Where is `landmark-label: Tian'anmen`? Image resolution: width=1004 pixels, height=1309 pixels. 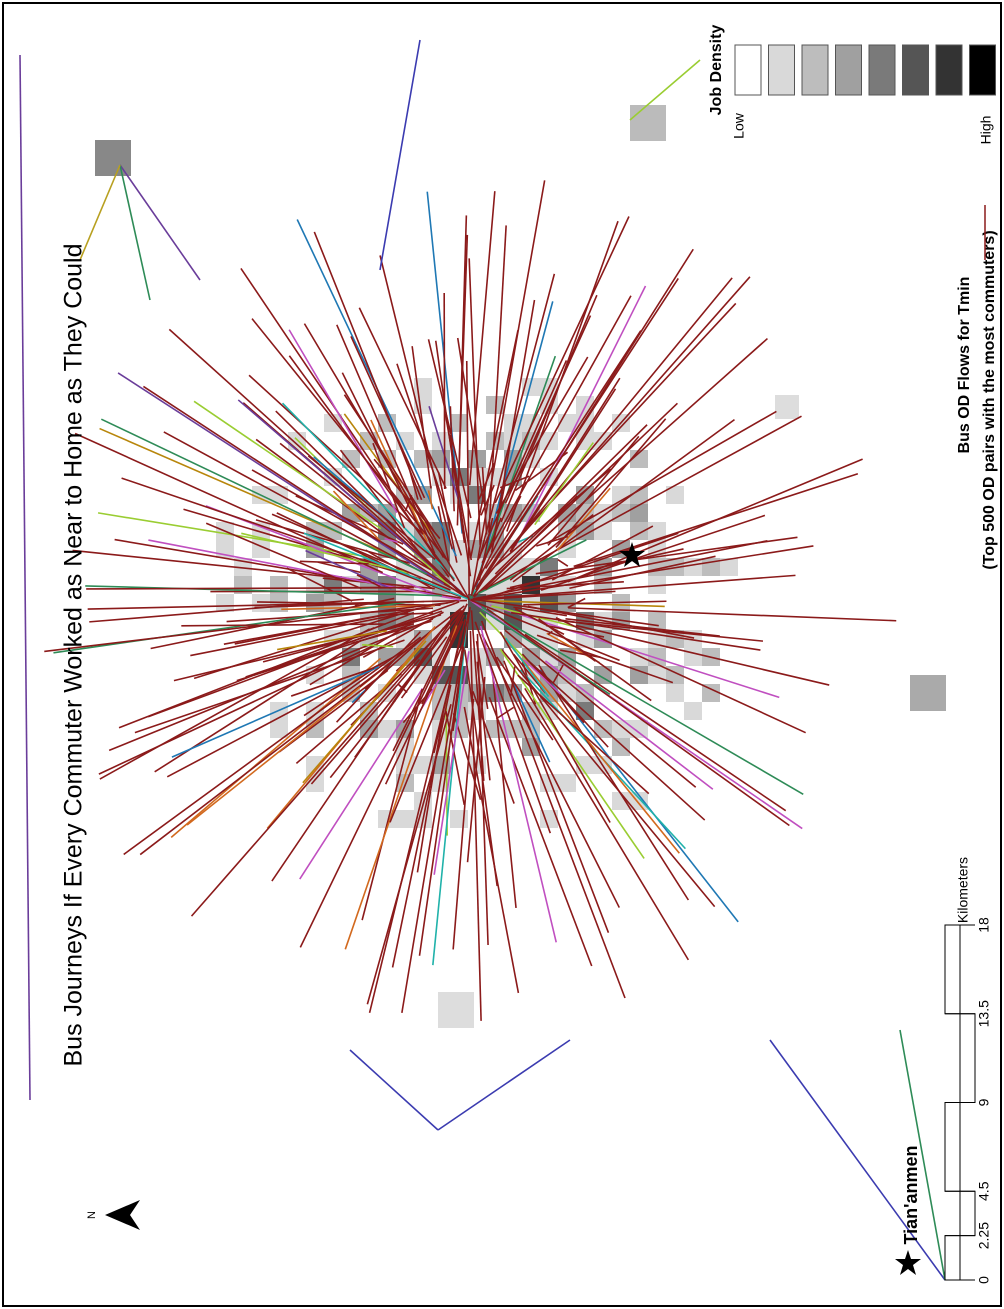
landmark-label: Tian'anmen is located at coordinates (911, 1195).